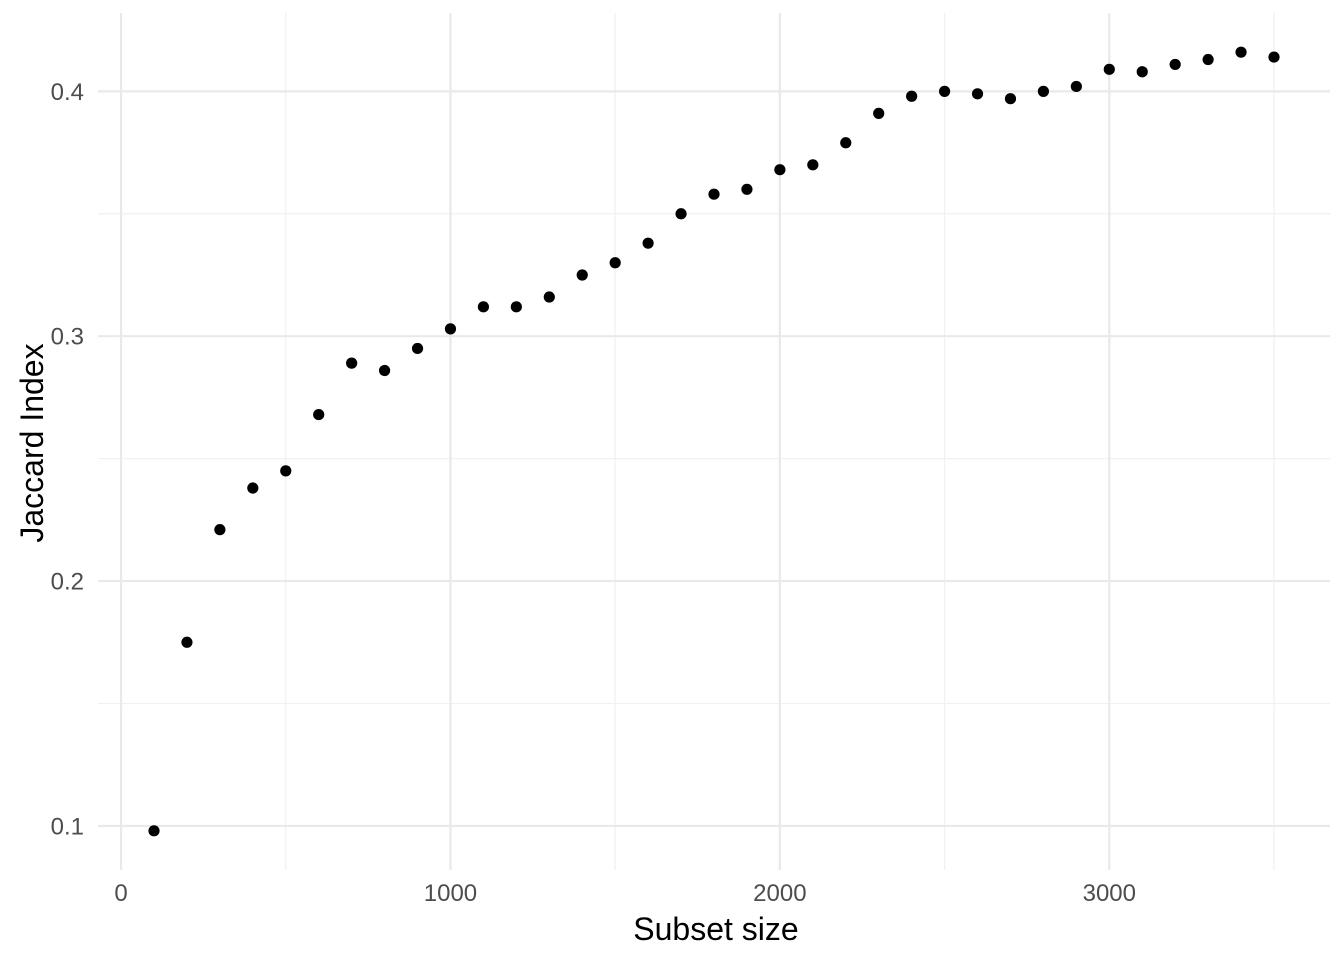 The width and height of the screenshot is (1344, 960). What do you see at coordinates (450, 893) in the screenshot?
I see `x-tick-label: 1000` at bounding box center [450, 893].